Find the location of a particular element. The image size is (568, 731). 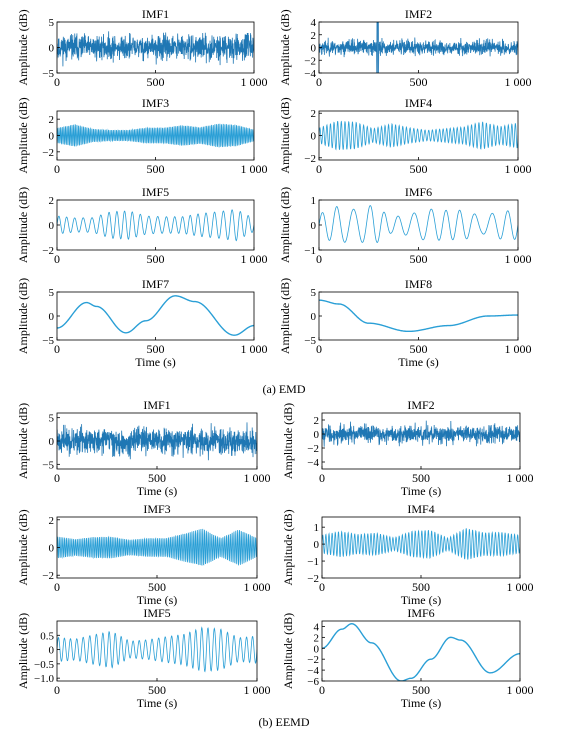

emd-imf8-title: IMF8 is located at coordinates (418, 284).